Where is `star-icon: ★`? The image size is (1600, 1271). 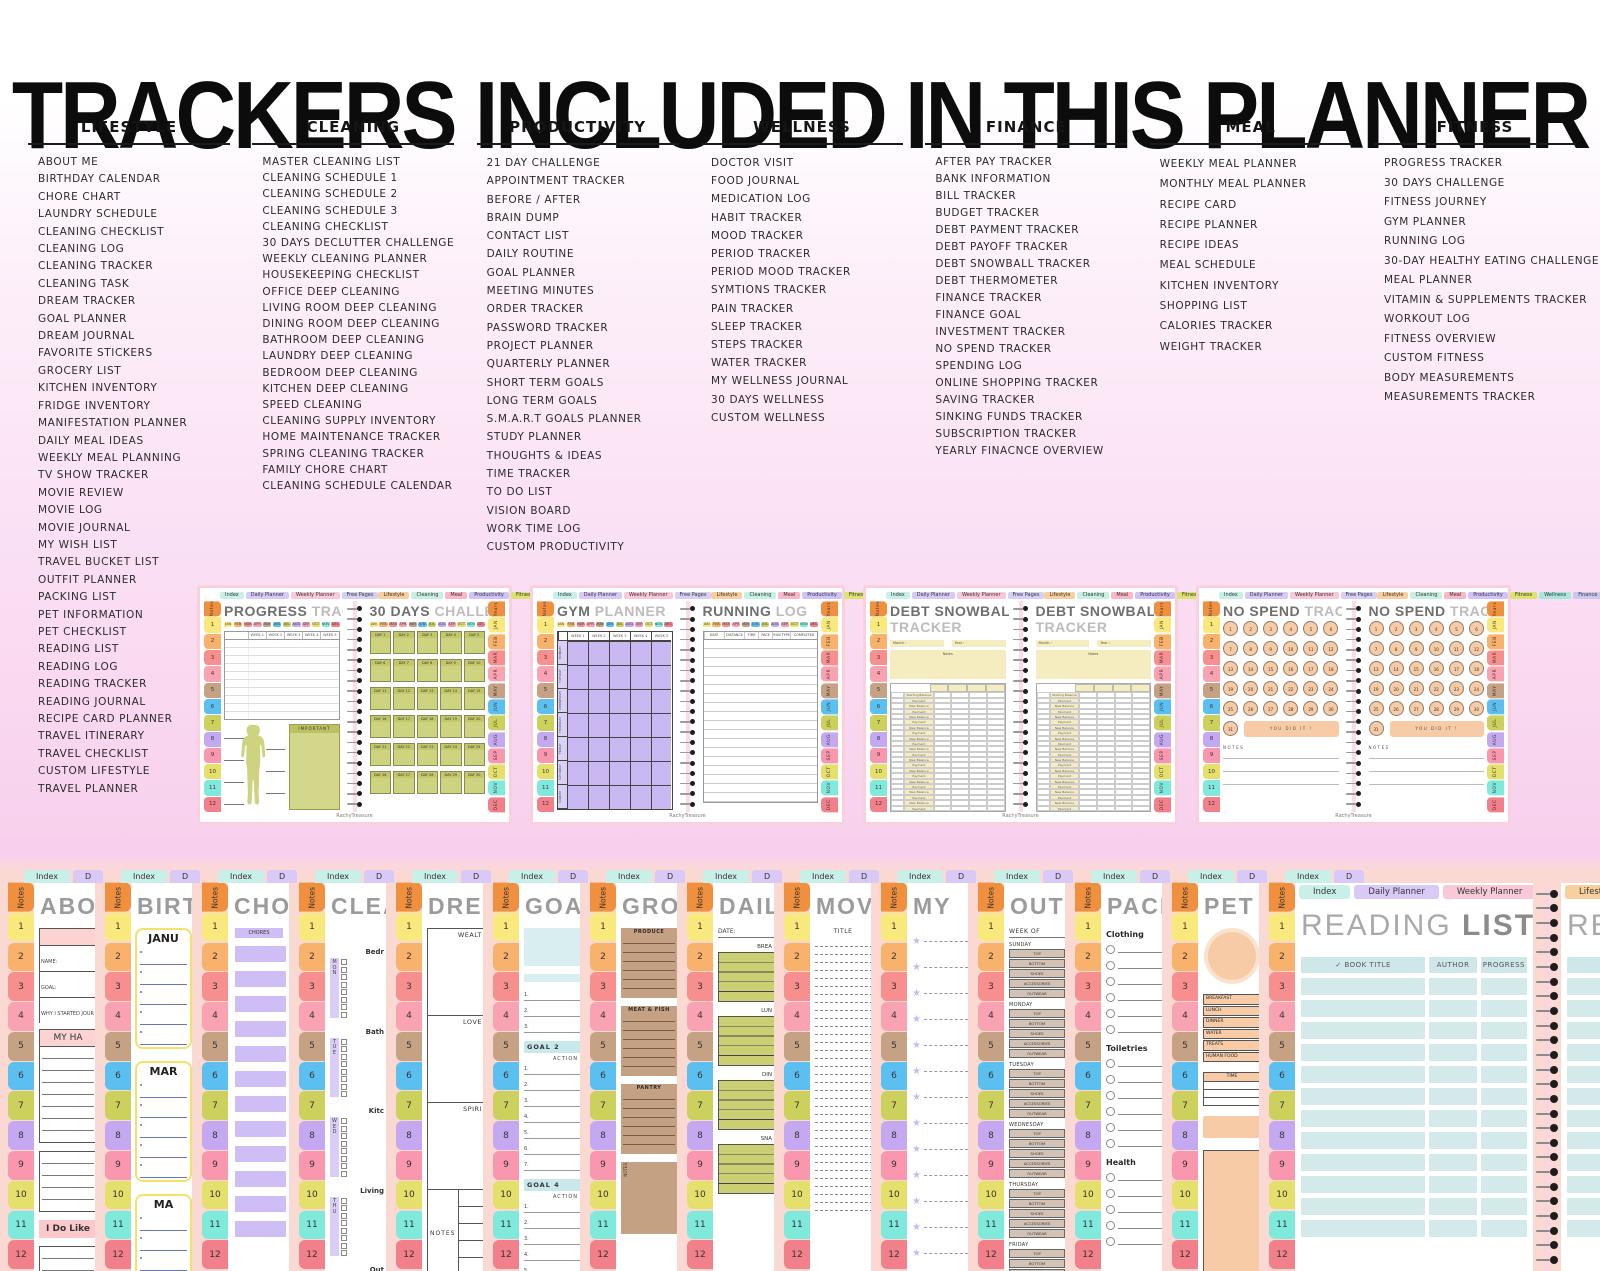
star-icon: ★ is located at coordinates (916, 967).